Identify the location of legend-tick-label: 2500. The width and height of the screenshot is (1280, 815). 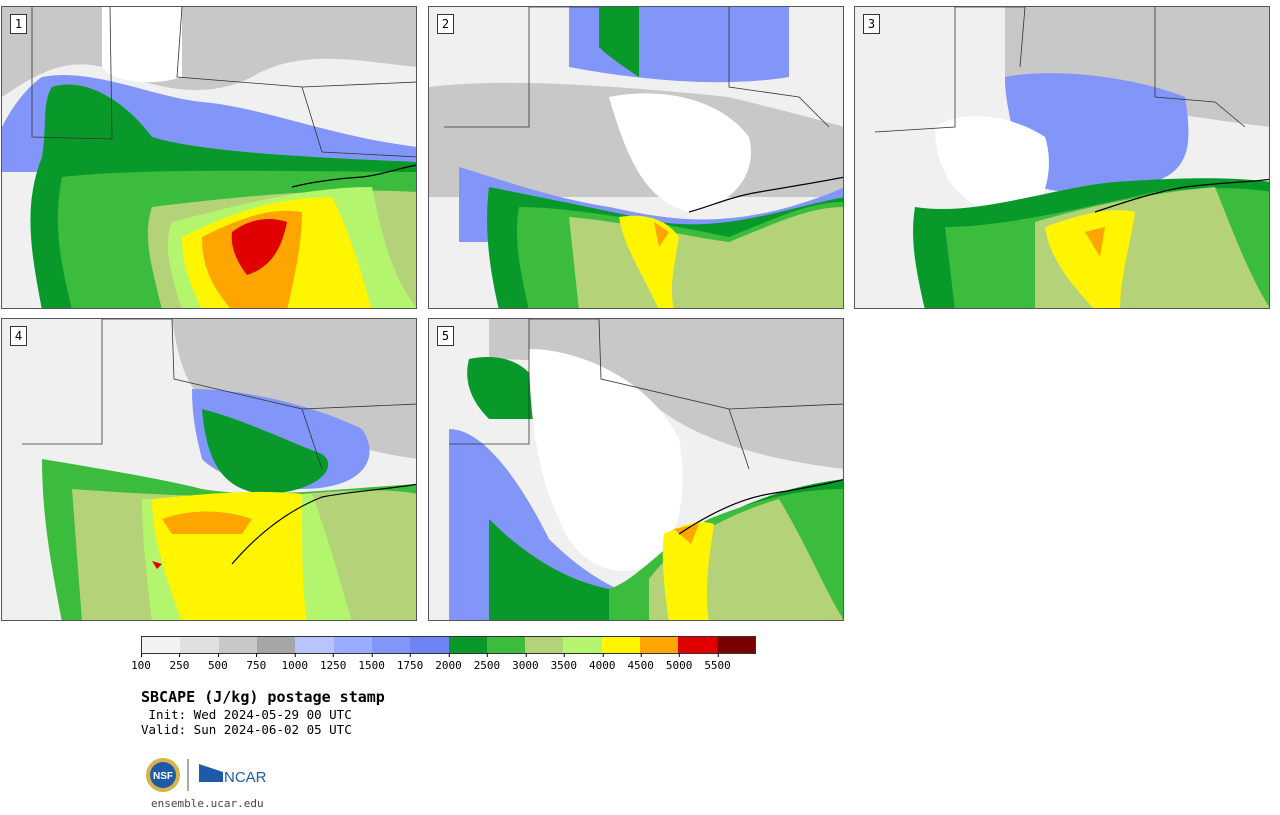
(487, 662).